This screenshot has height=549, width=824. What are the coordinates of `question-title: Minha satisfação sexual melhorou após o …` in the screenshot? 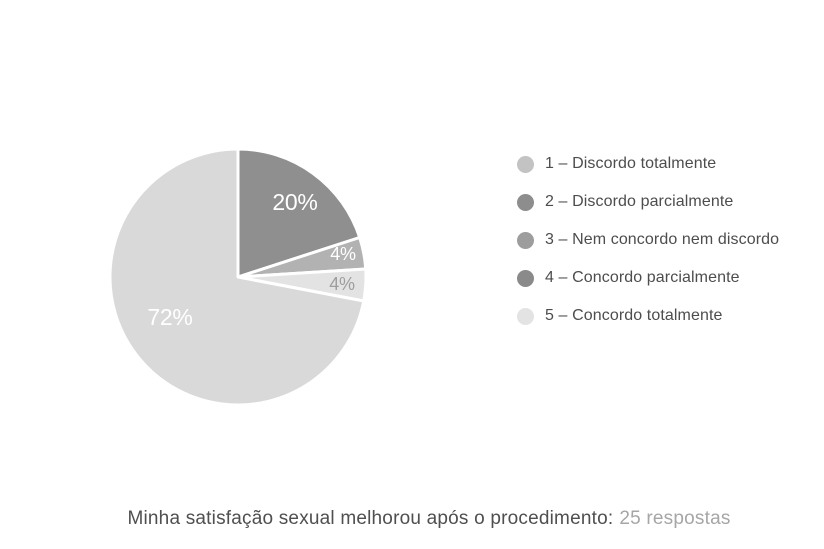 It's located at (370, 518).